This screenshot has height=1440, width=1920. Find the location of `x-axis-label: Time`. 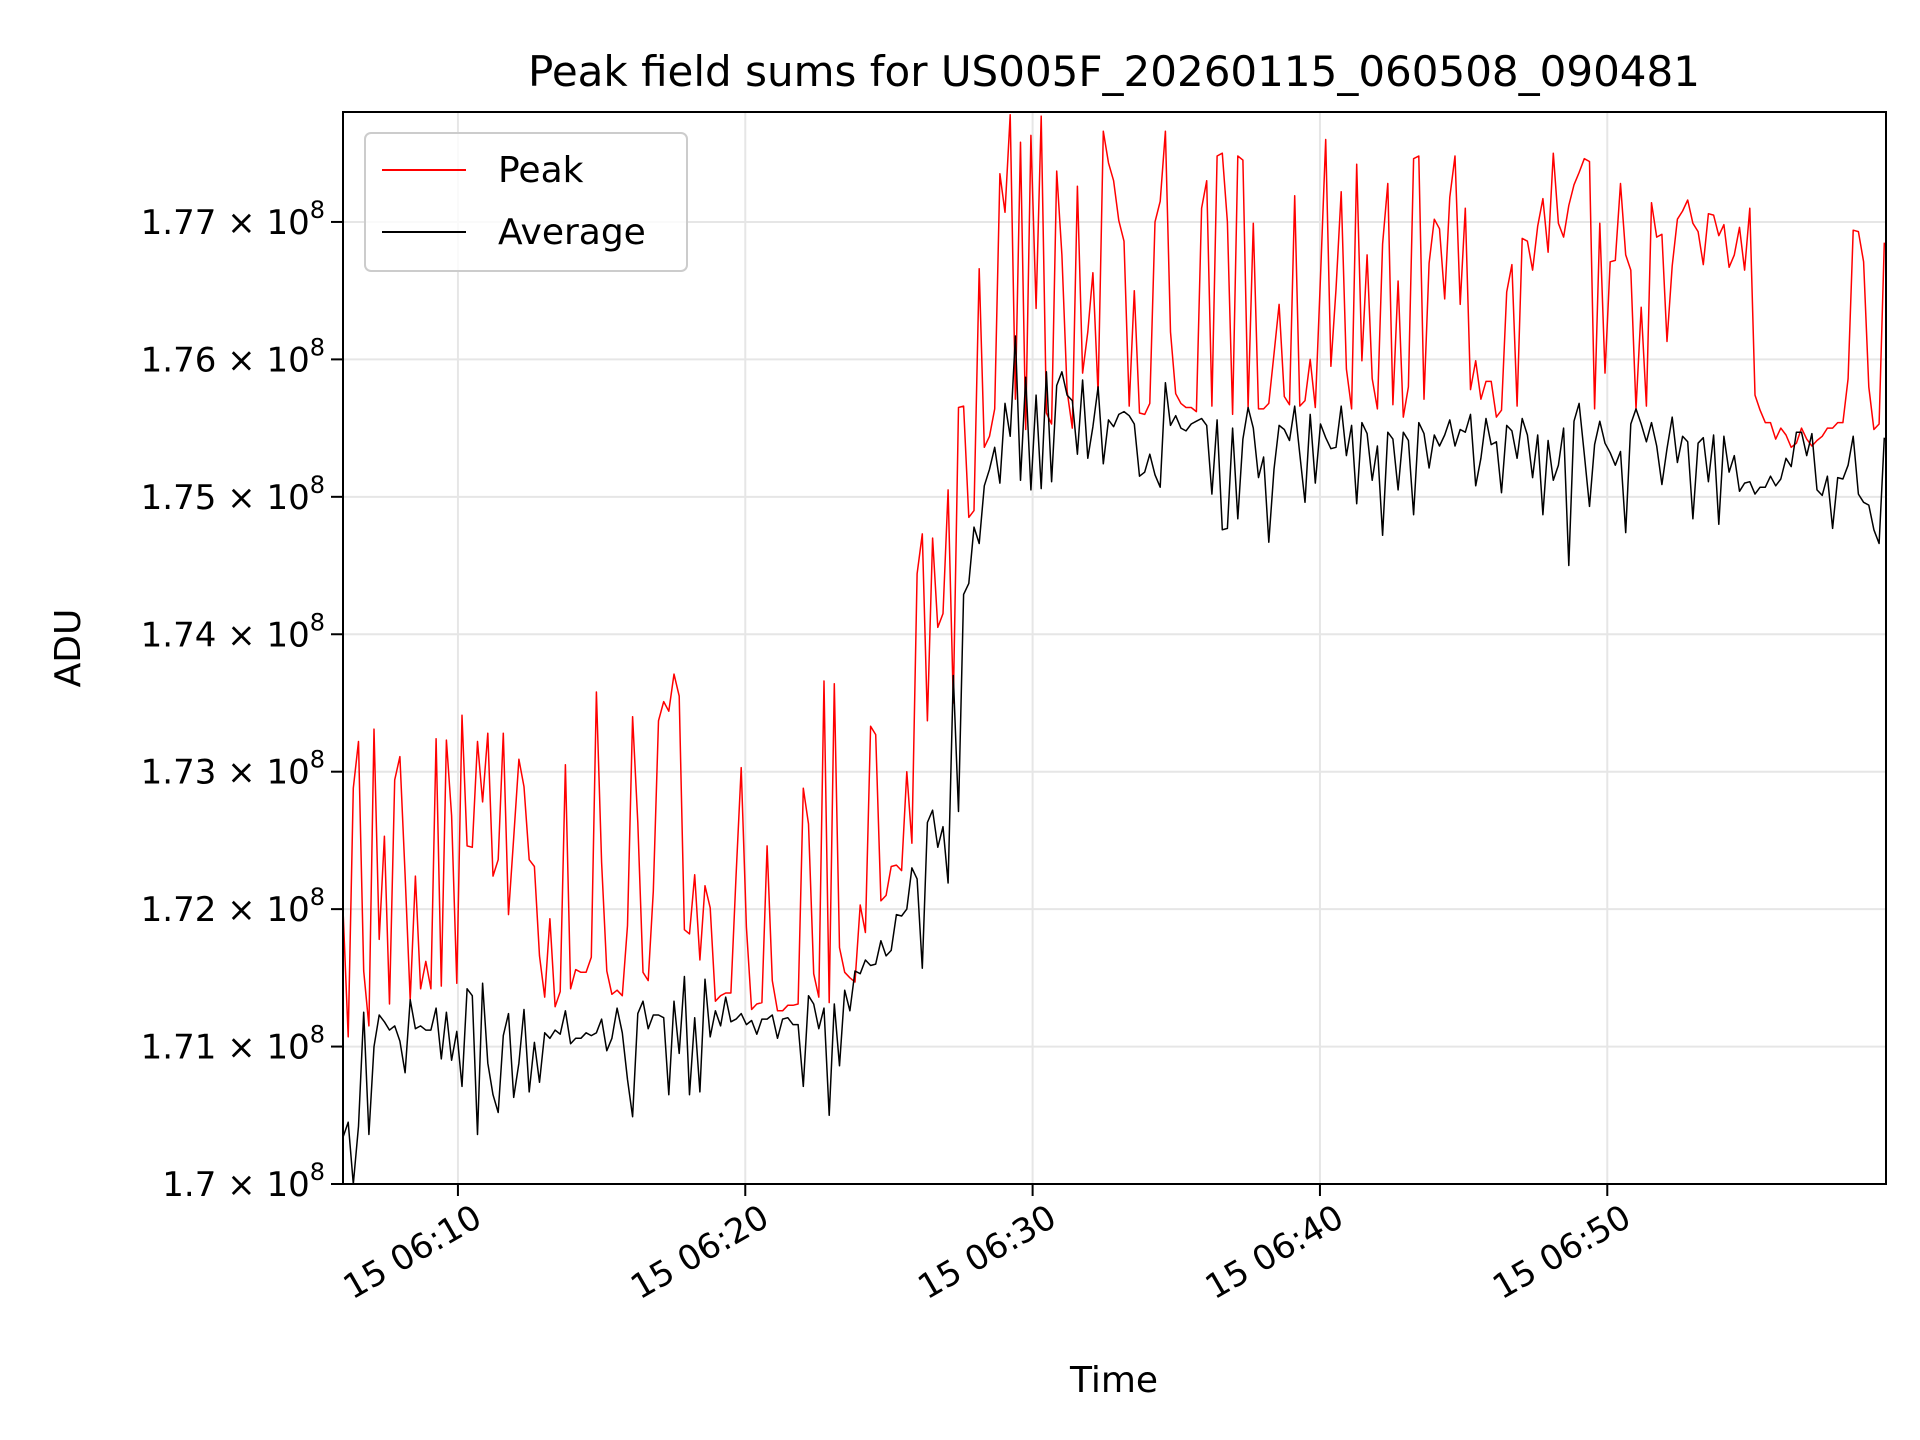

x-axis-label: Time is located at coordinates (1113, 1380).